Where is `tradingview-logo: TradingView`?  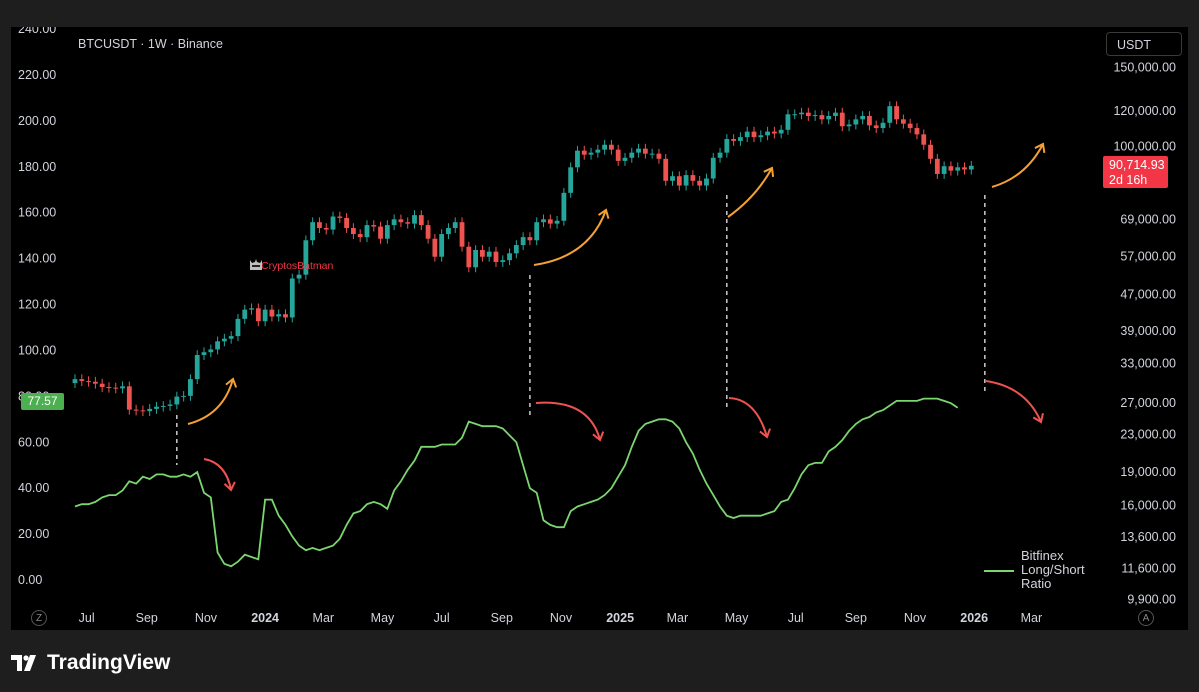
tradingview-logo: TradingView is located at coordinates (90, 663).